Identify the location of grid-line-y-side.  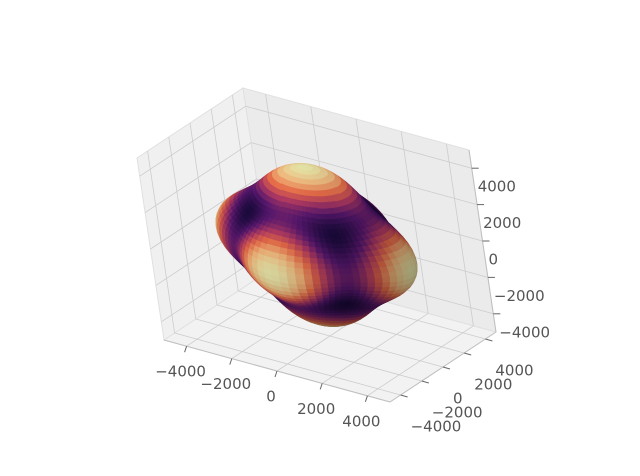
(224, 200).